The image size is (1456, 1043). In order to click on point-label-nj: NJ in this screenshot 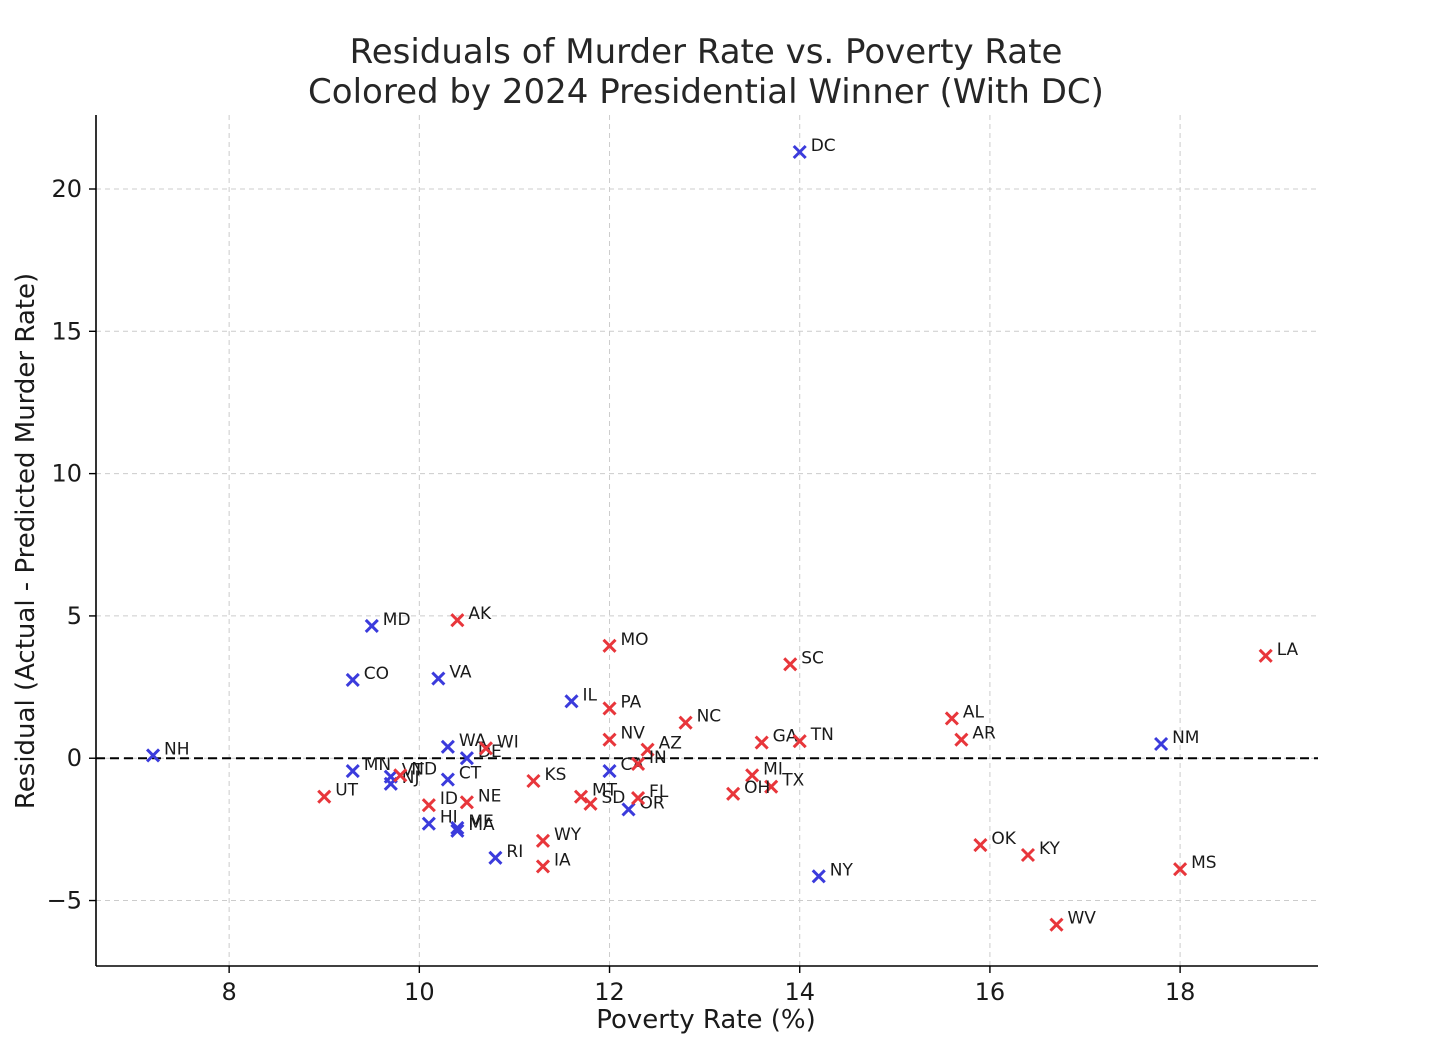, I will do `click(411, 778)`.